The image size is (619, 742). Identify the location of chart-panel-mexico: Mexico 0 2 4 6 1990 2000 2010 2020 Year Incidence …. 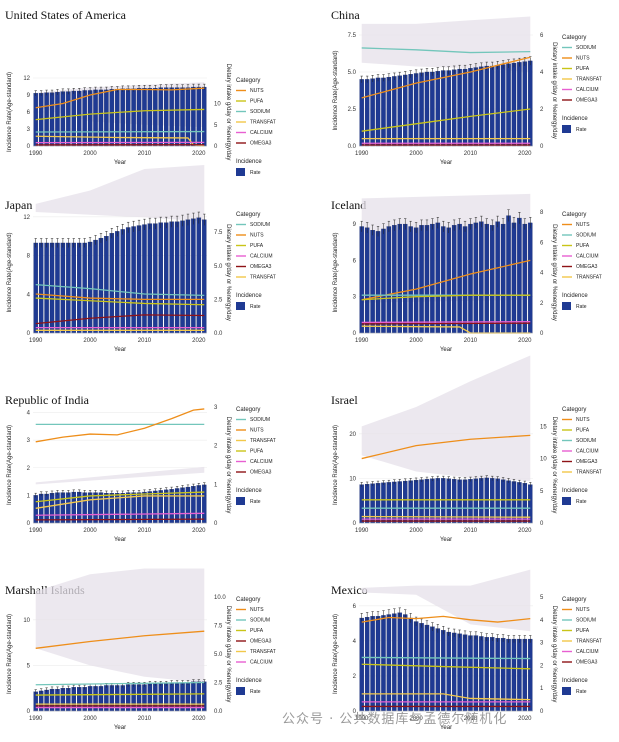
(466, 650).